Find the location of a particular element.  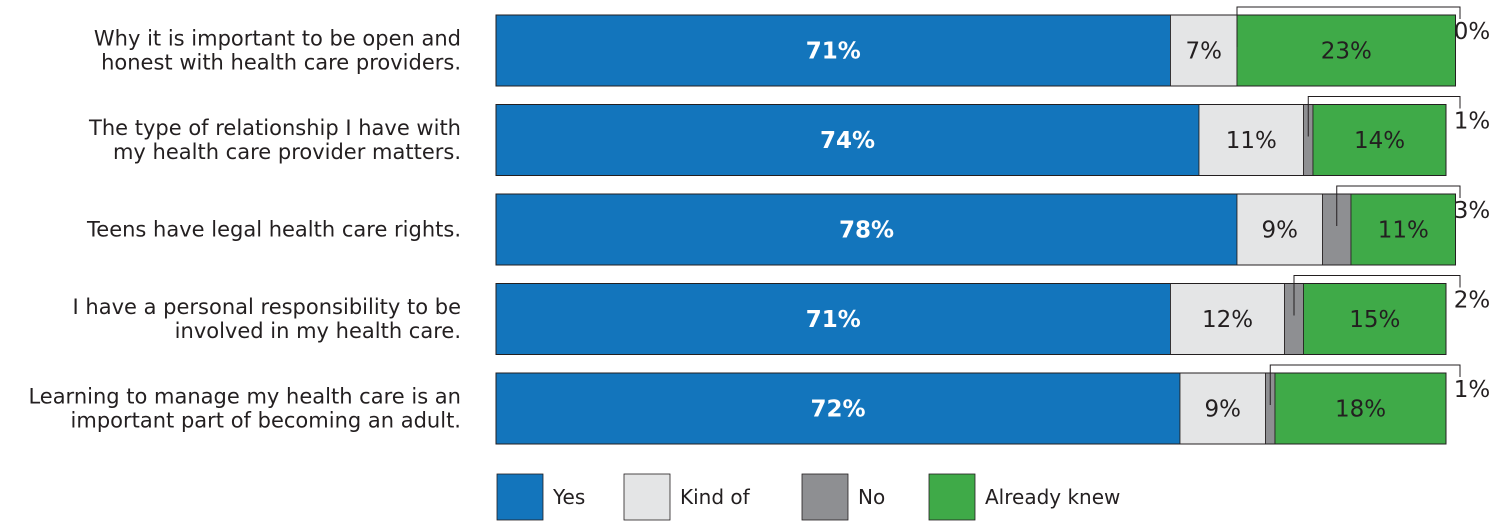

legend-label: No is located at coordinates (871, 497).